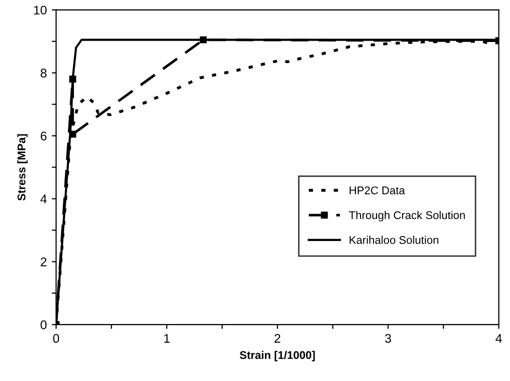  I want to click on legend-label: HP2C Data, so click(377, 190).